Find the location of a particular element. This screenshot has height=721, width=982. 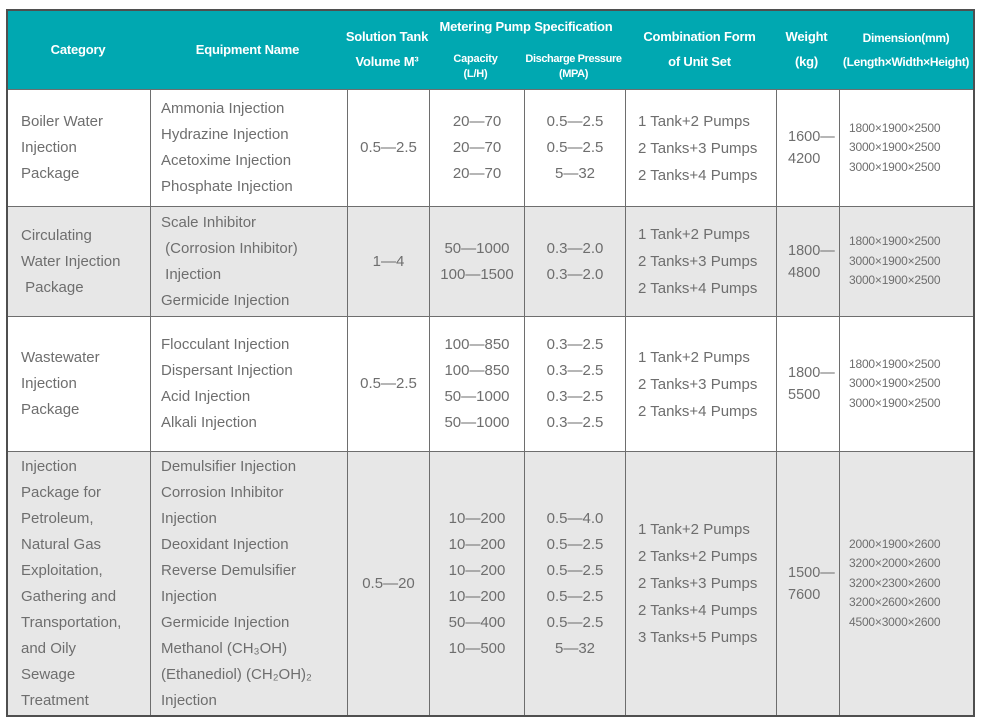

row-2-discharge-cell: 0.3—2.0 0.3—2.0 is located at coordinates (575, 261).